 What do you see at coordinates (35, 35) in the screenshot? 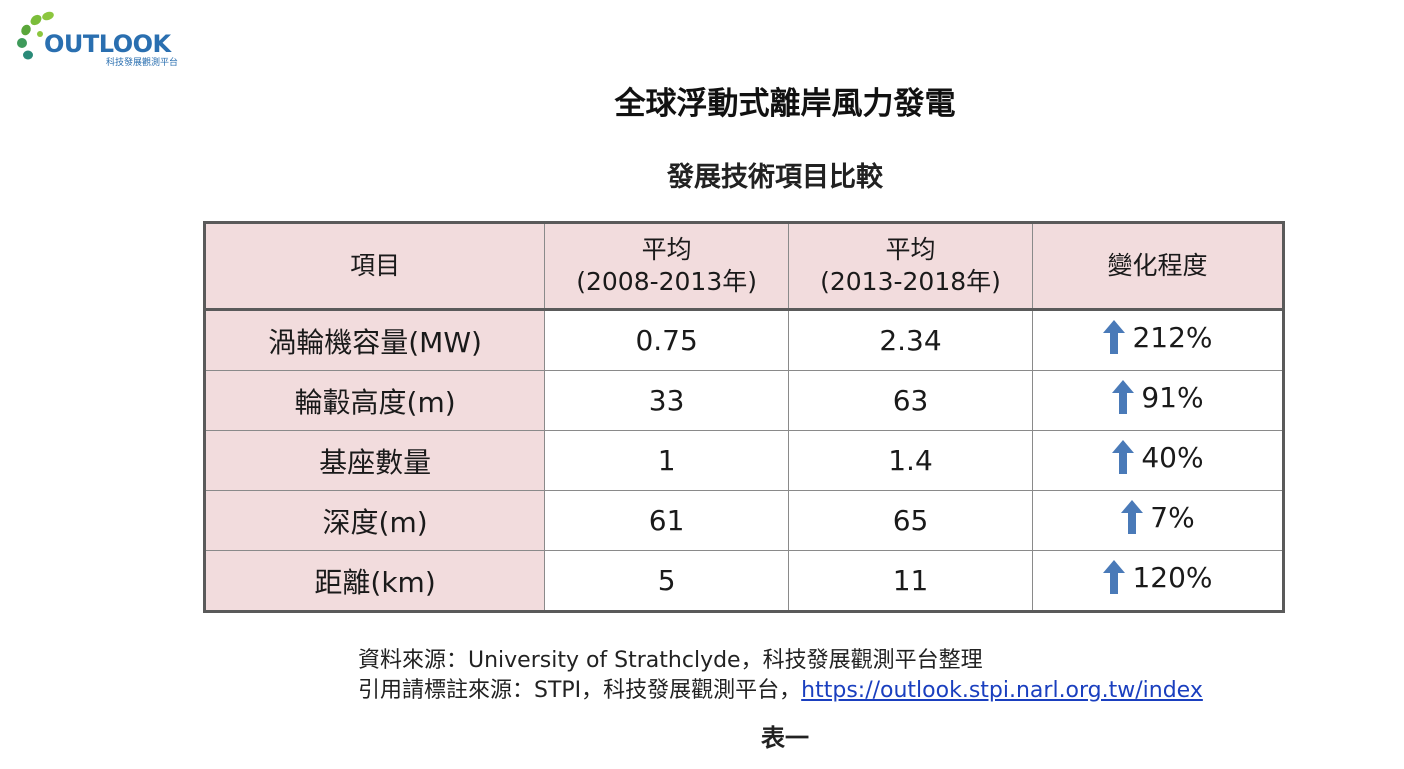
I see `logo-dots-icon` at bounding box center [35, 35].